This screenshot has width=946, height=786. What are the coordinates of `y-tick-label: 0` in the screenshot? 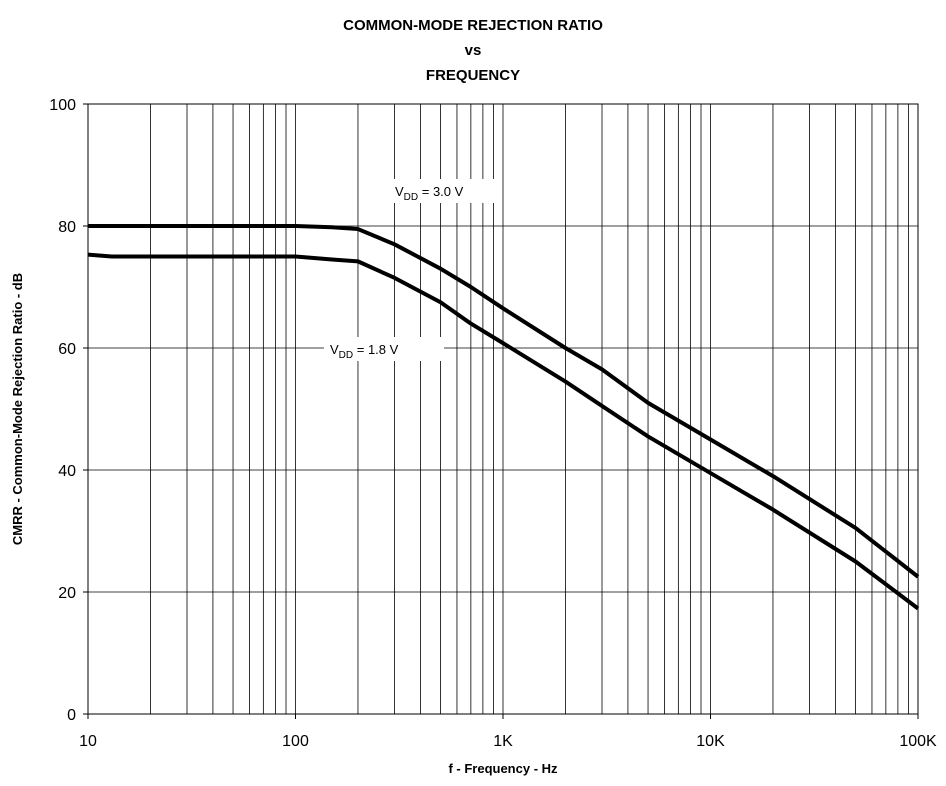 It's located at (71, 715).